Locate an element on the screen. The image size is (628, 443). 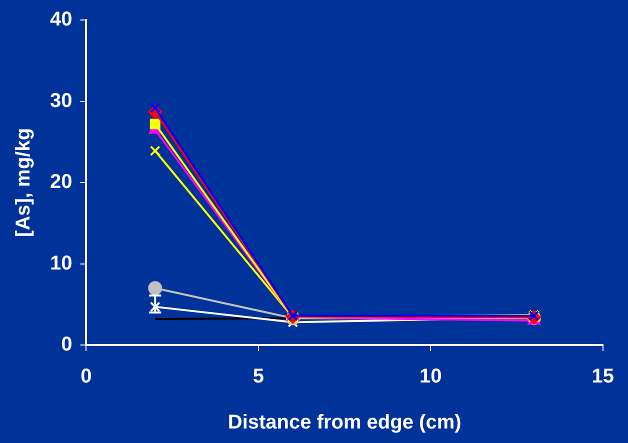
x-tick-label: 15 is located at coordinates (603, 377).